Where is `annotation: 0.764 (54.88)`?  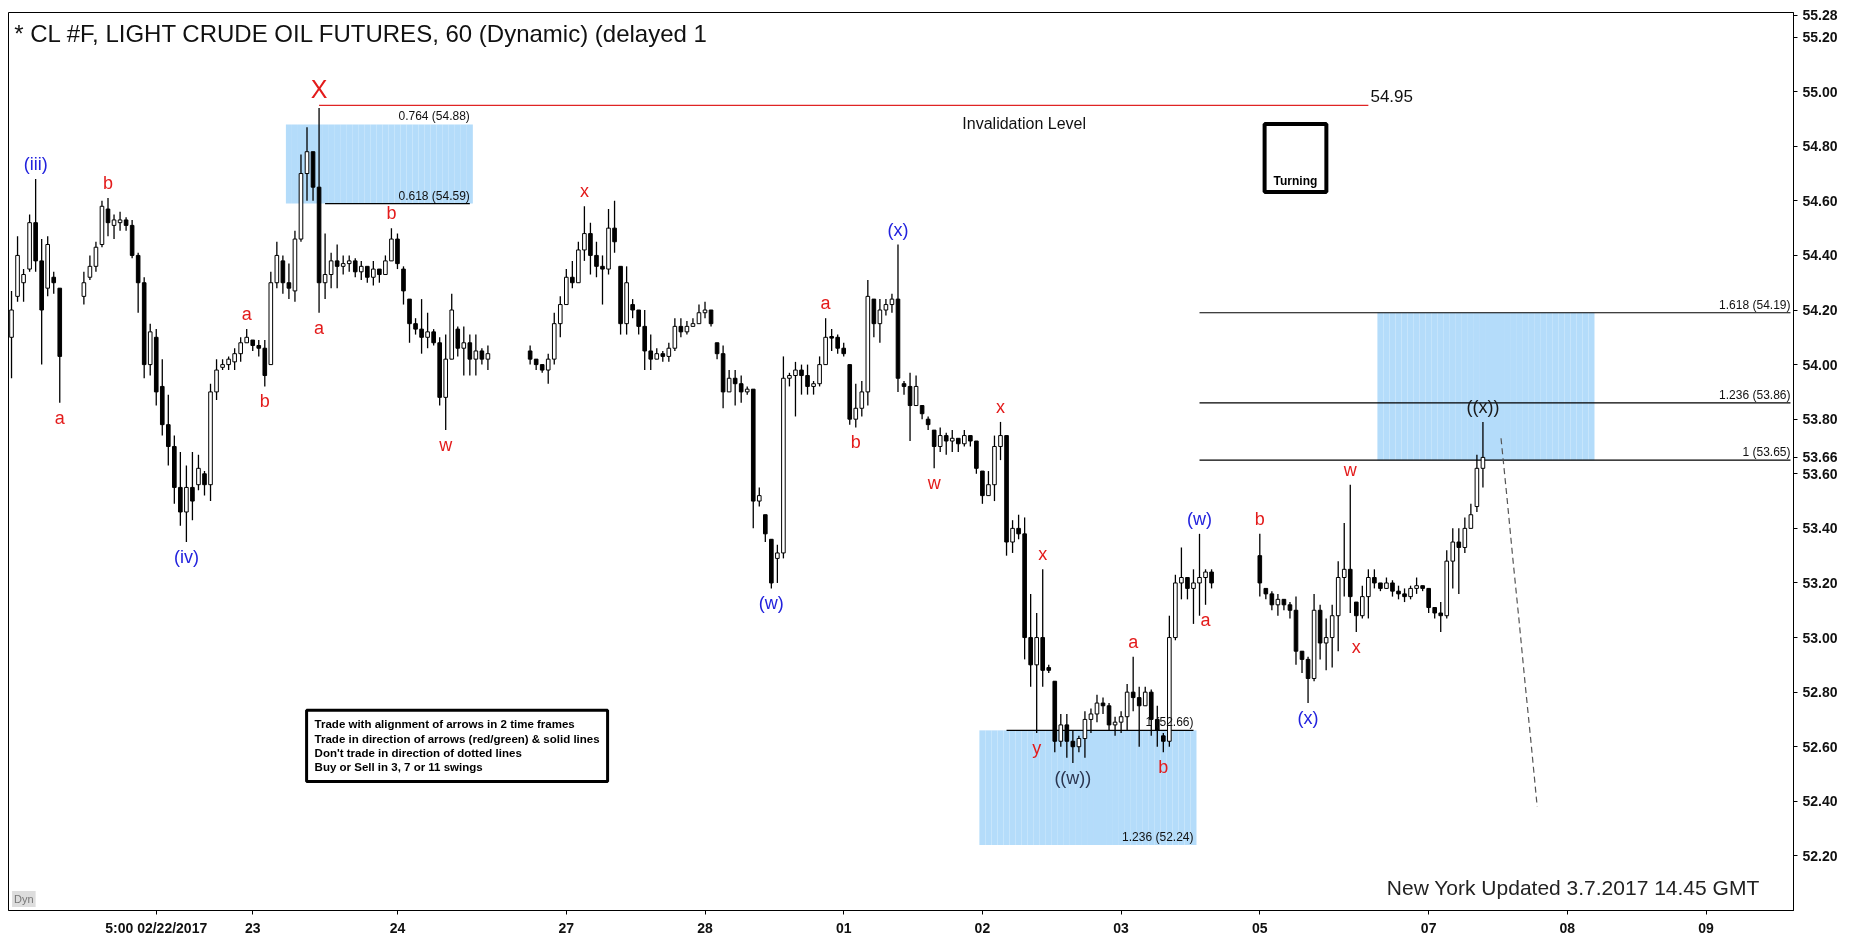 annotation: 0.764 (54.88) is located at coordinates (434, 116).